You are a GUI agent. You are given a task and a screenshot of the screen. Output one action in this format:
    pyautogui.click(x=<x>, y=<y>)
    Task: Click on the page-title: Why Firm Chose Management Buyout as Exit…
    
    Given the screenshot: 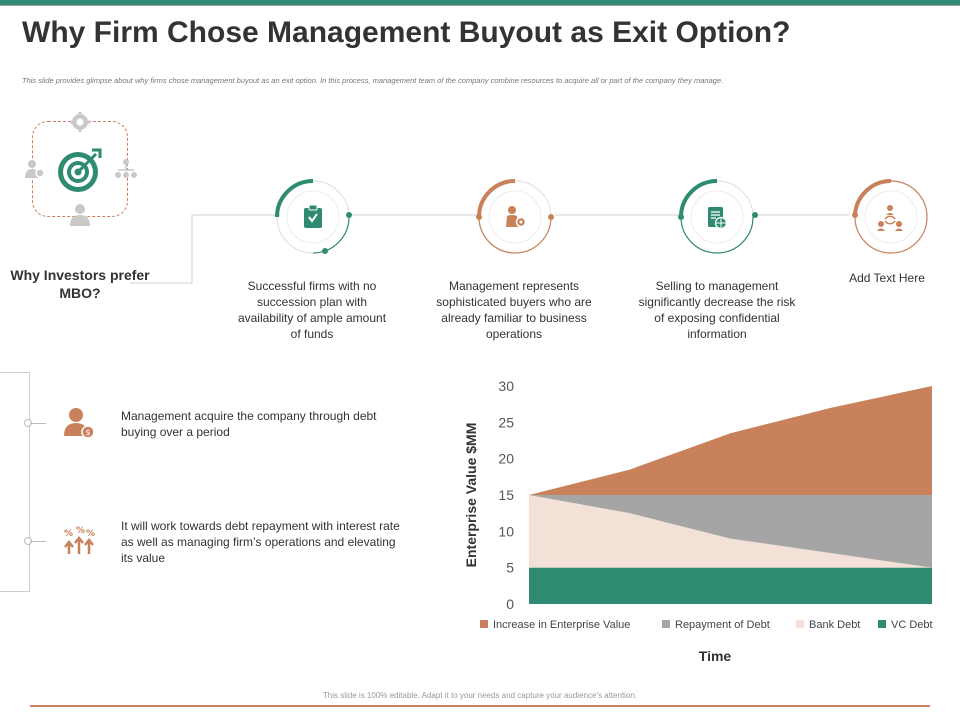 What is the action you would take?
    pyautogui.click(x=406, y=32)
    